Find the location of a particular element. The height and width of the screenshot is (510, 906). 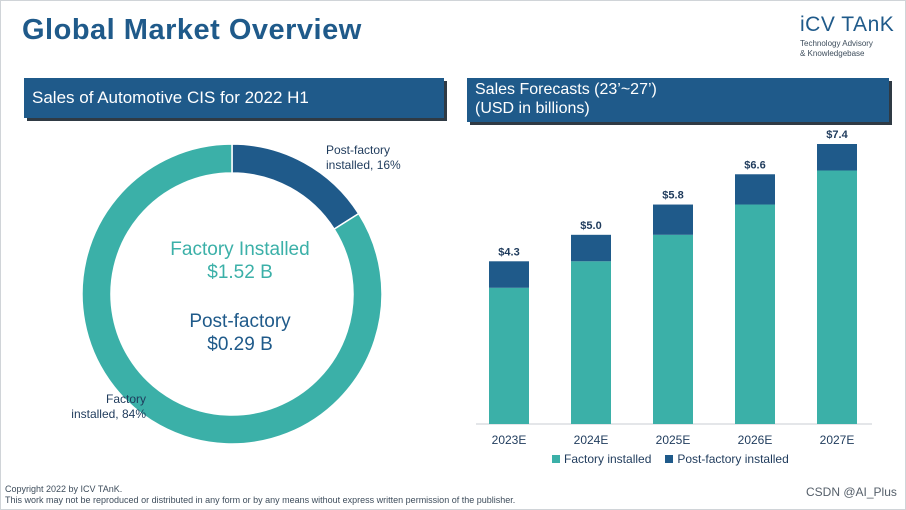

bar-legend: Factory installed Post-factory installed is located at coordinates (670, 459).